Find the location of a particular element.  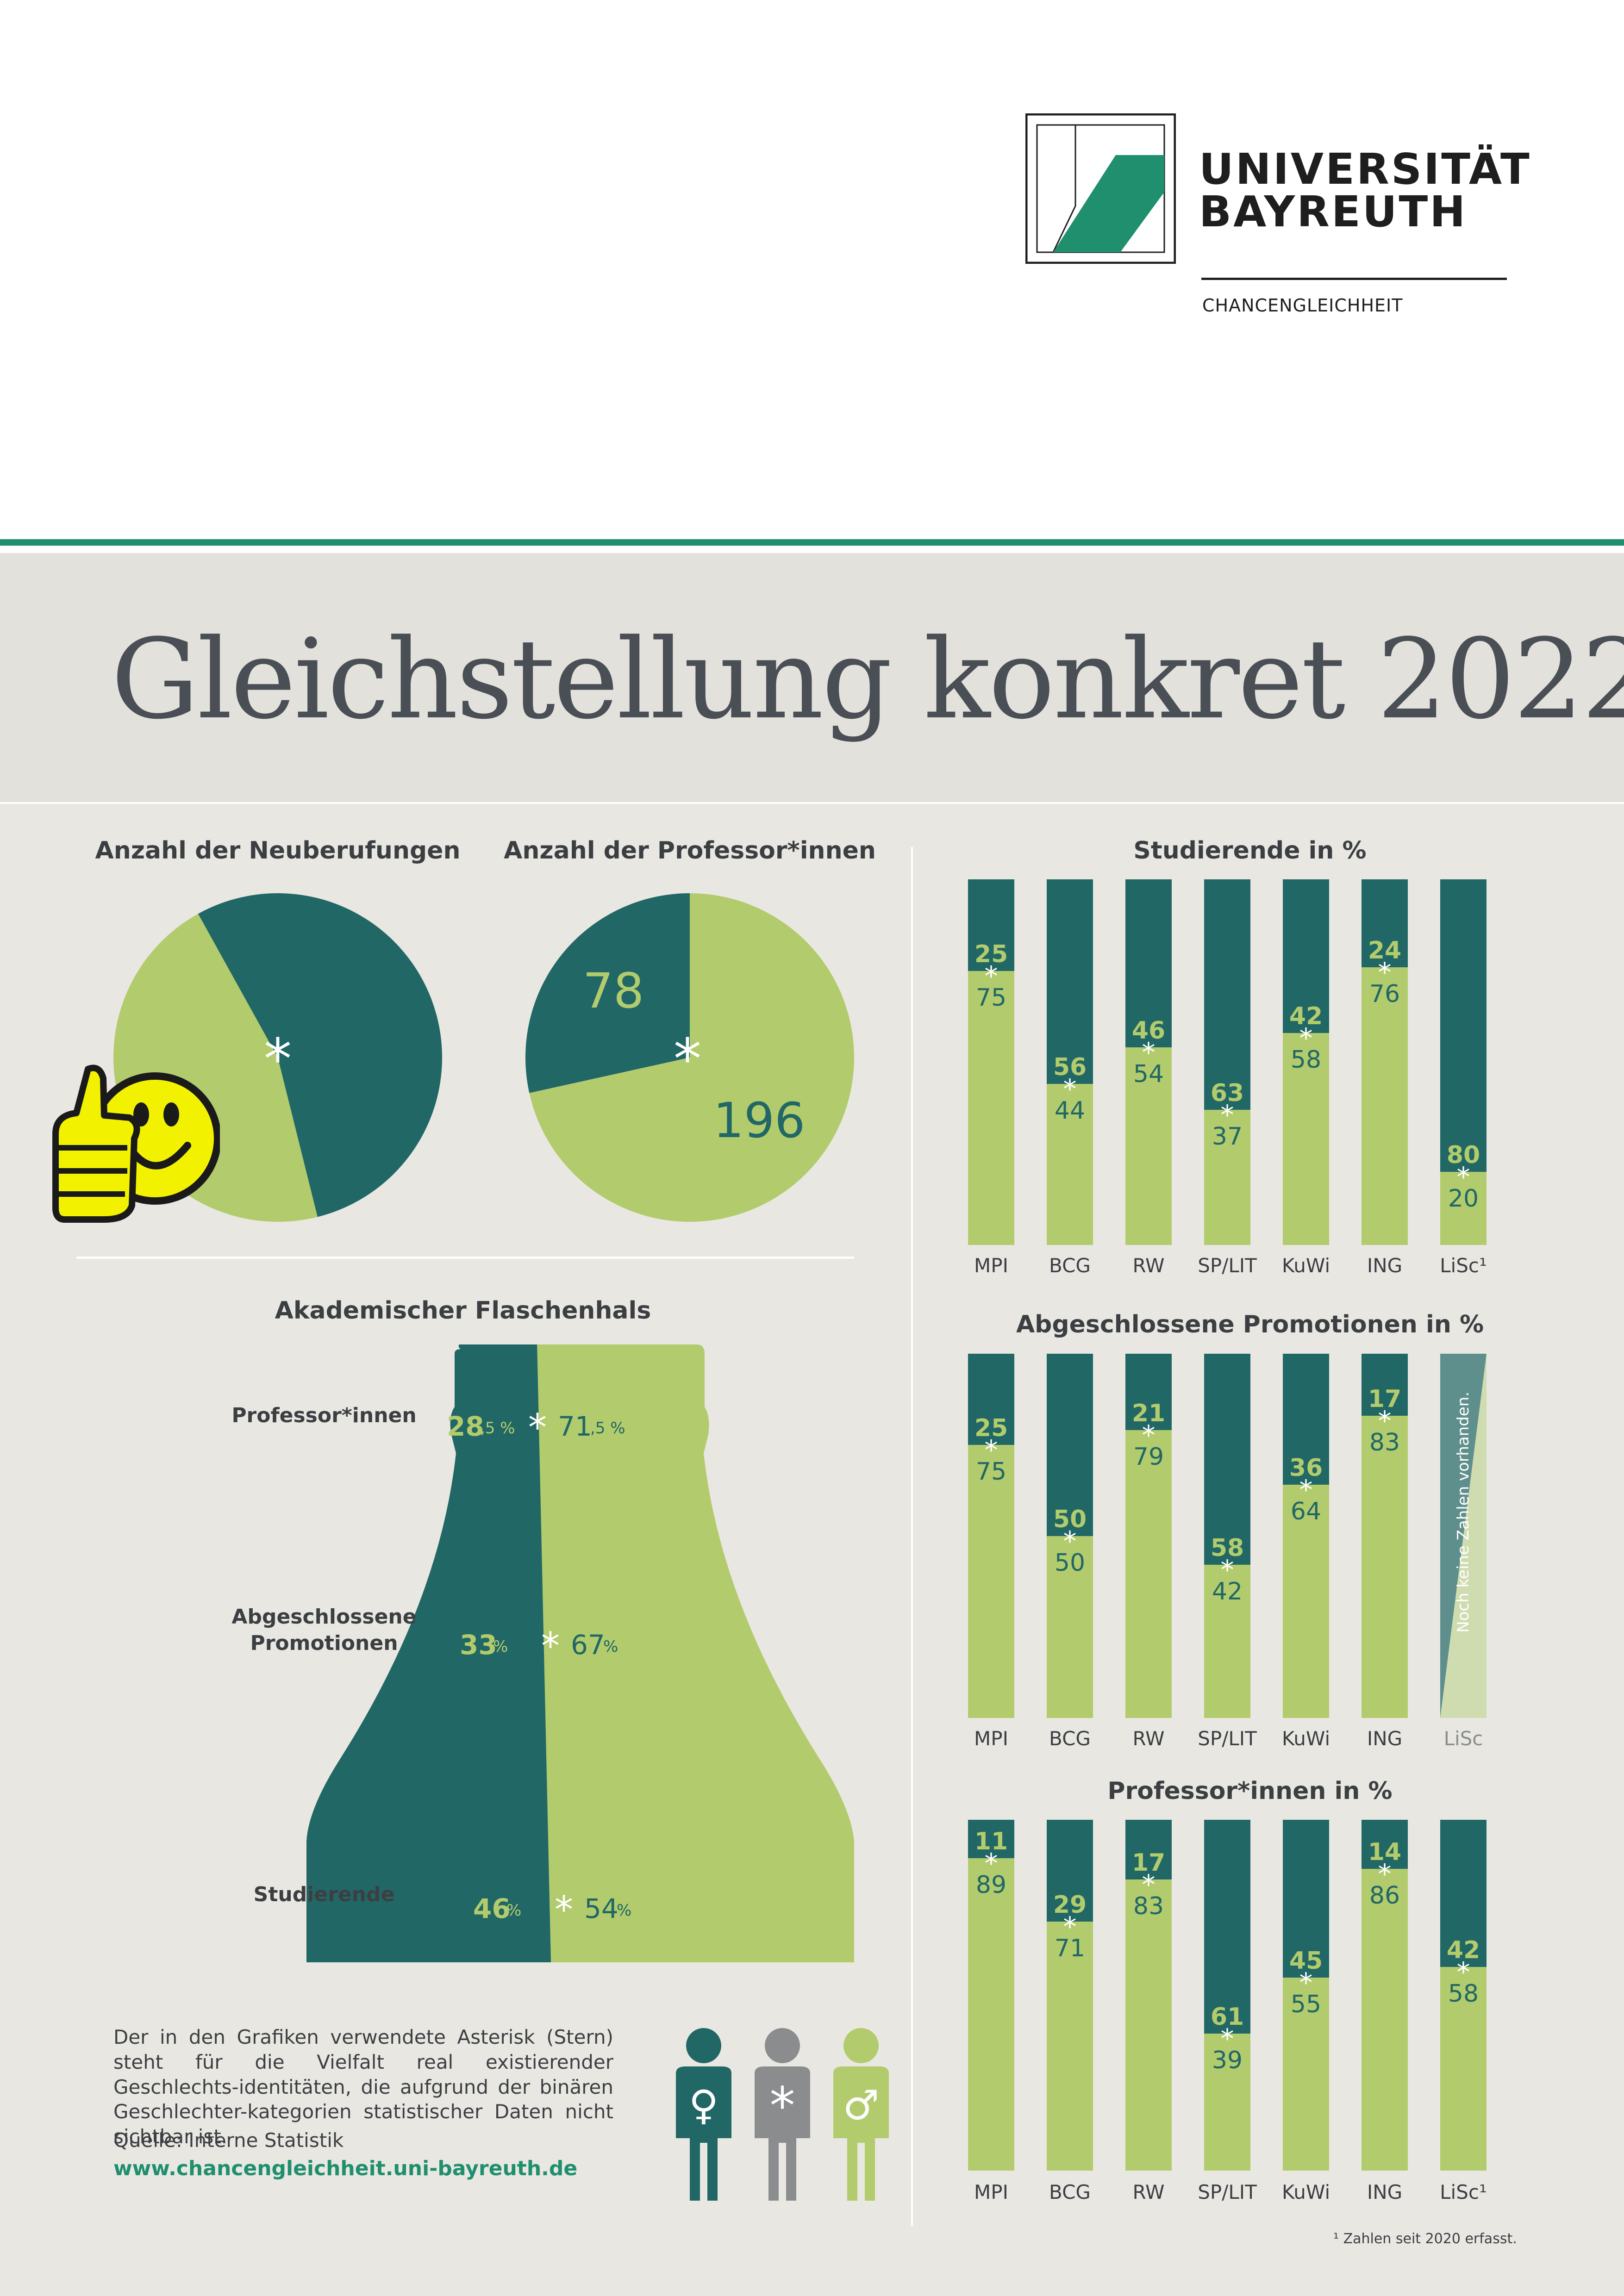

bar-1-1-female-label: 50 is located at coordinates (1070, 1519).